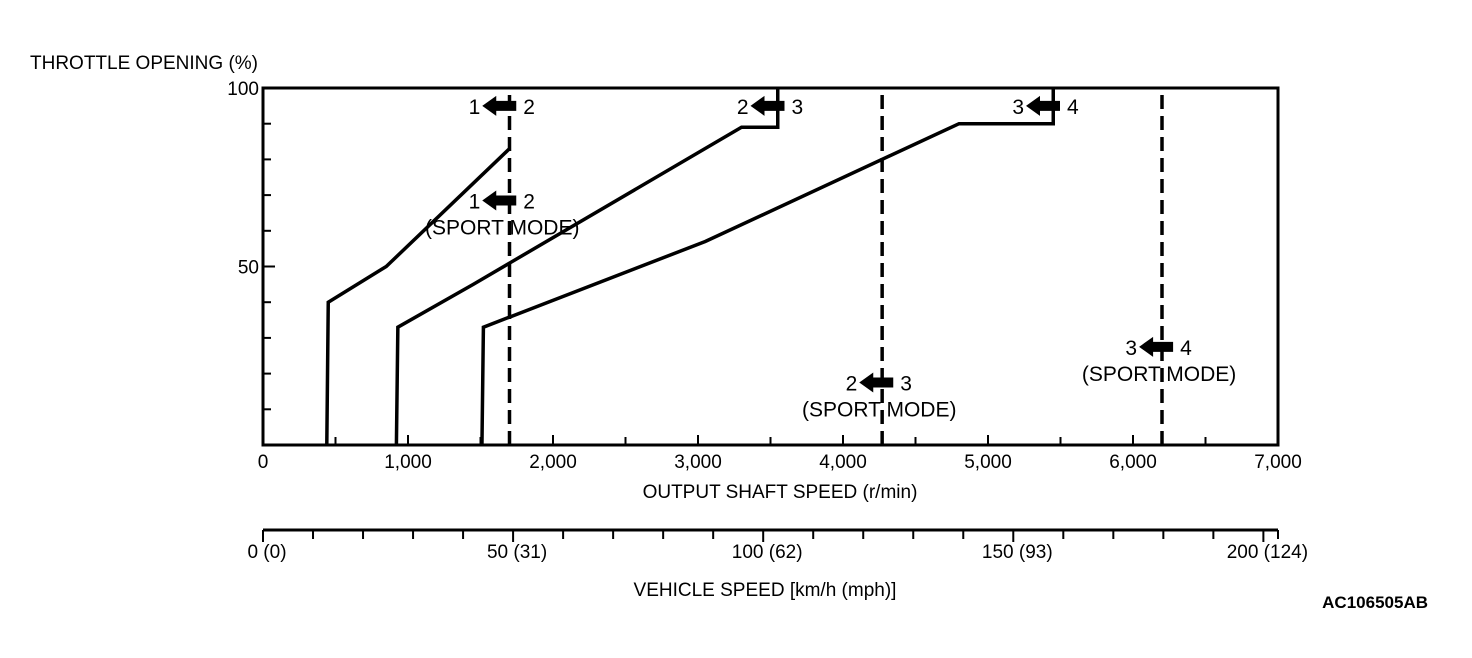 This screenshot has width=1472, height=658. I want to click on x-axis-title: OUTPUT SHAFT SPEED (r/min), so click(780, 492).